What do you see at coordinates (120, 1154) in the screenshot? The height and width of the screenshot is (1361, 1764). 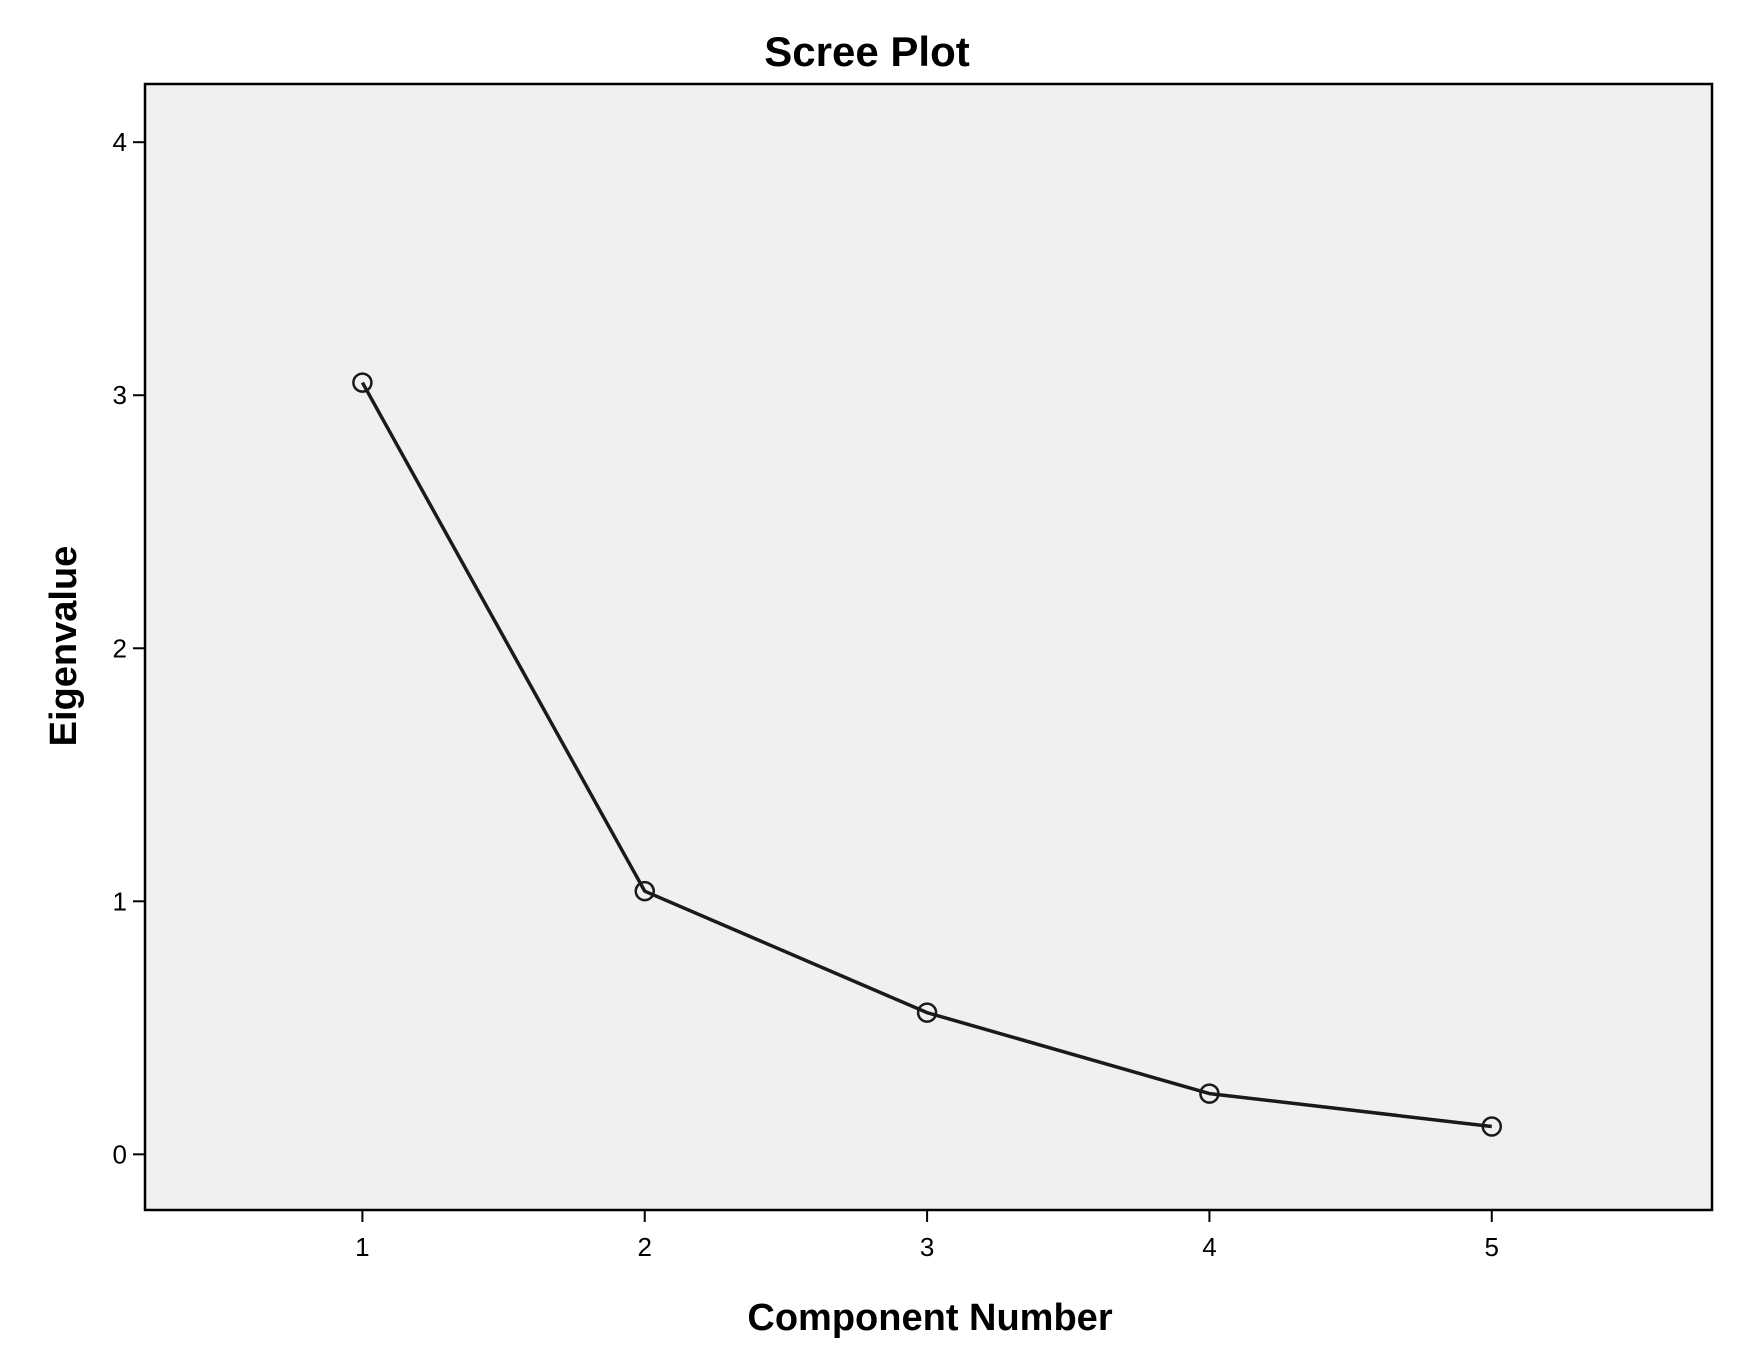 I see `y-tick-label: 0` at bounding box center [120, 1154].